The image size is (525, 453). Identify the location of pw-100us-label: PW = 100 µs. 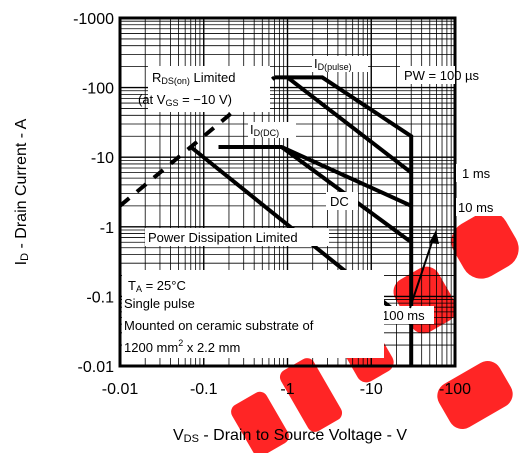
(442, 75).